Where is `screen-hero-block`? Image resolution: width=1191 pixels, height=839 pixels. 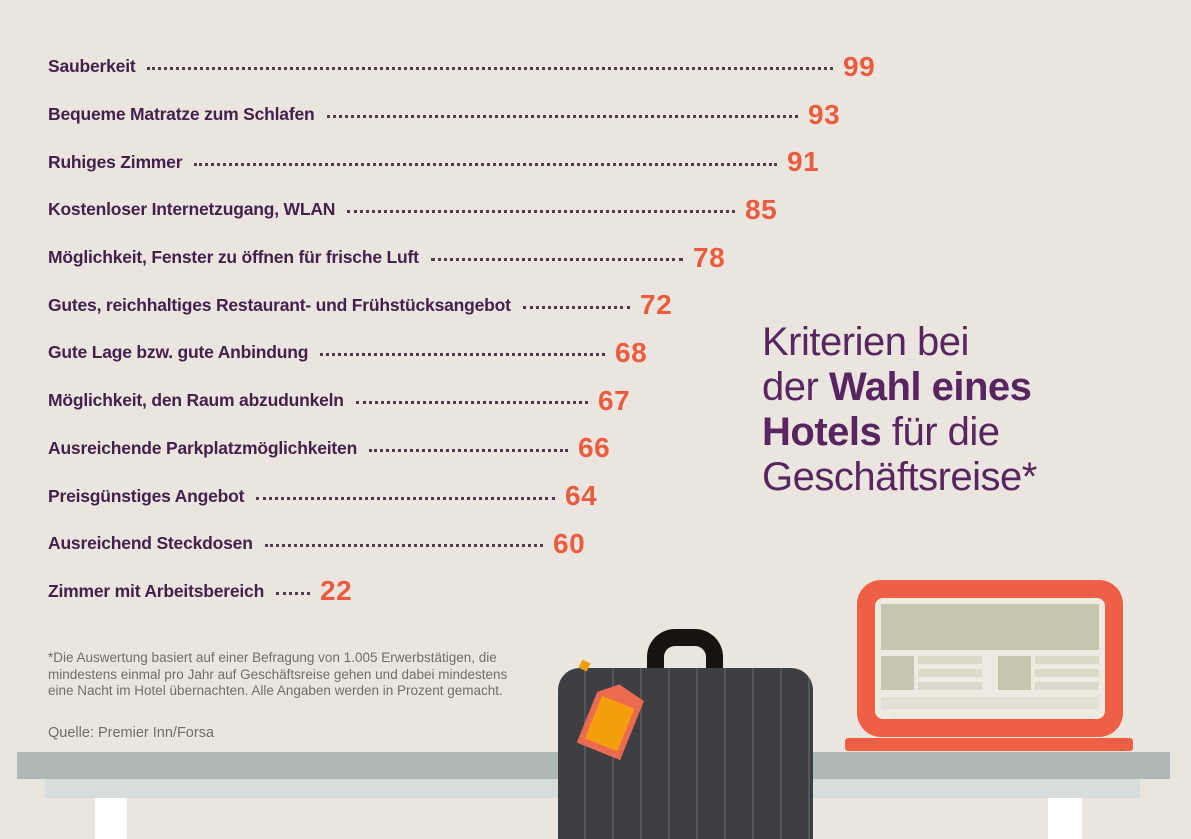
screen-hero-block is located at coordinates (990, 627).